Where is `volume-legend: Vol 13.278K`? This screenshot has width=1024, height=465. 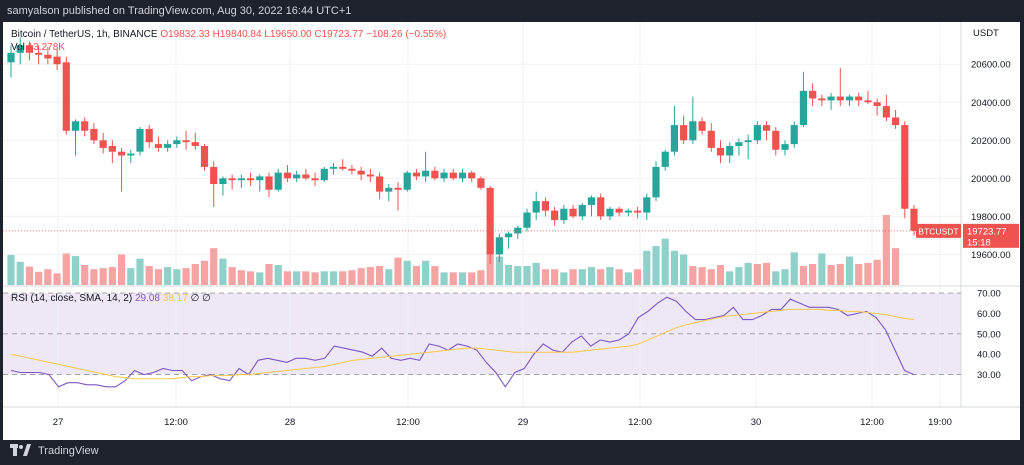 volume-legend: Vol 13.278K is located at coordinates (38, 47).